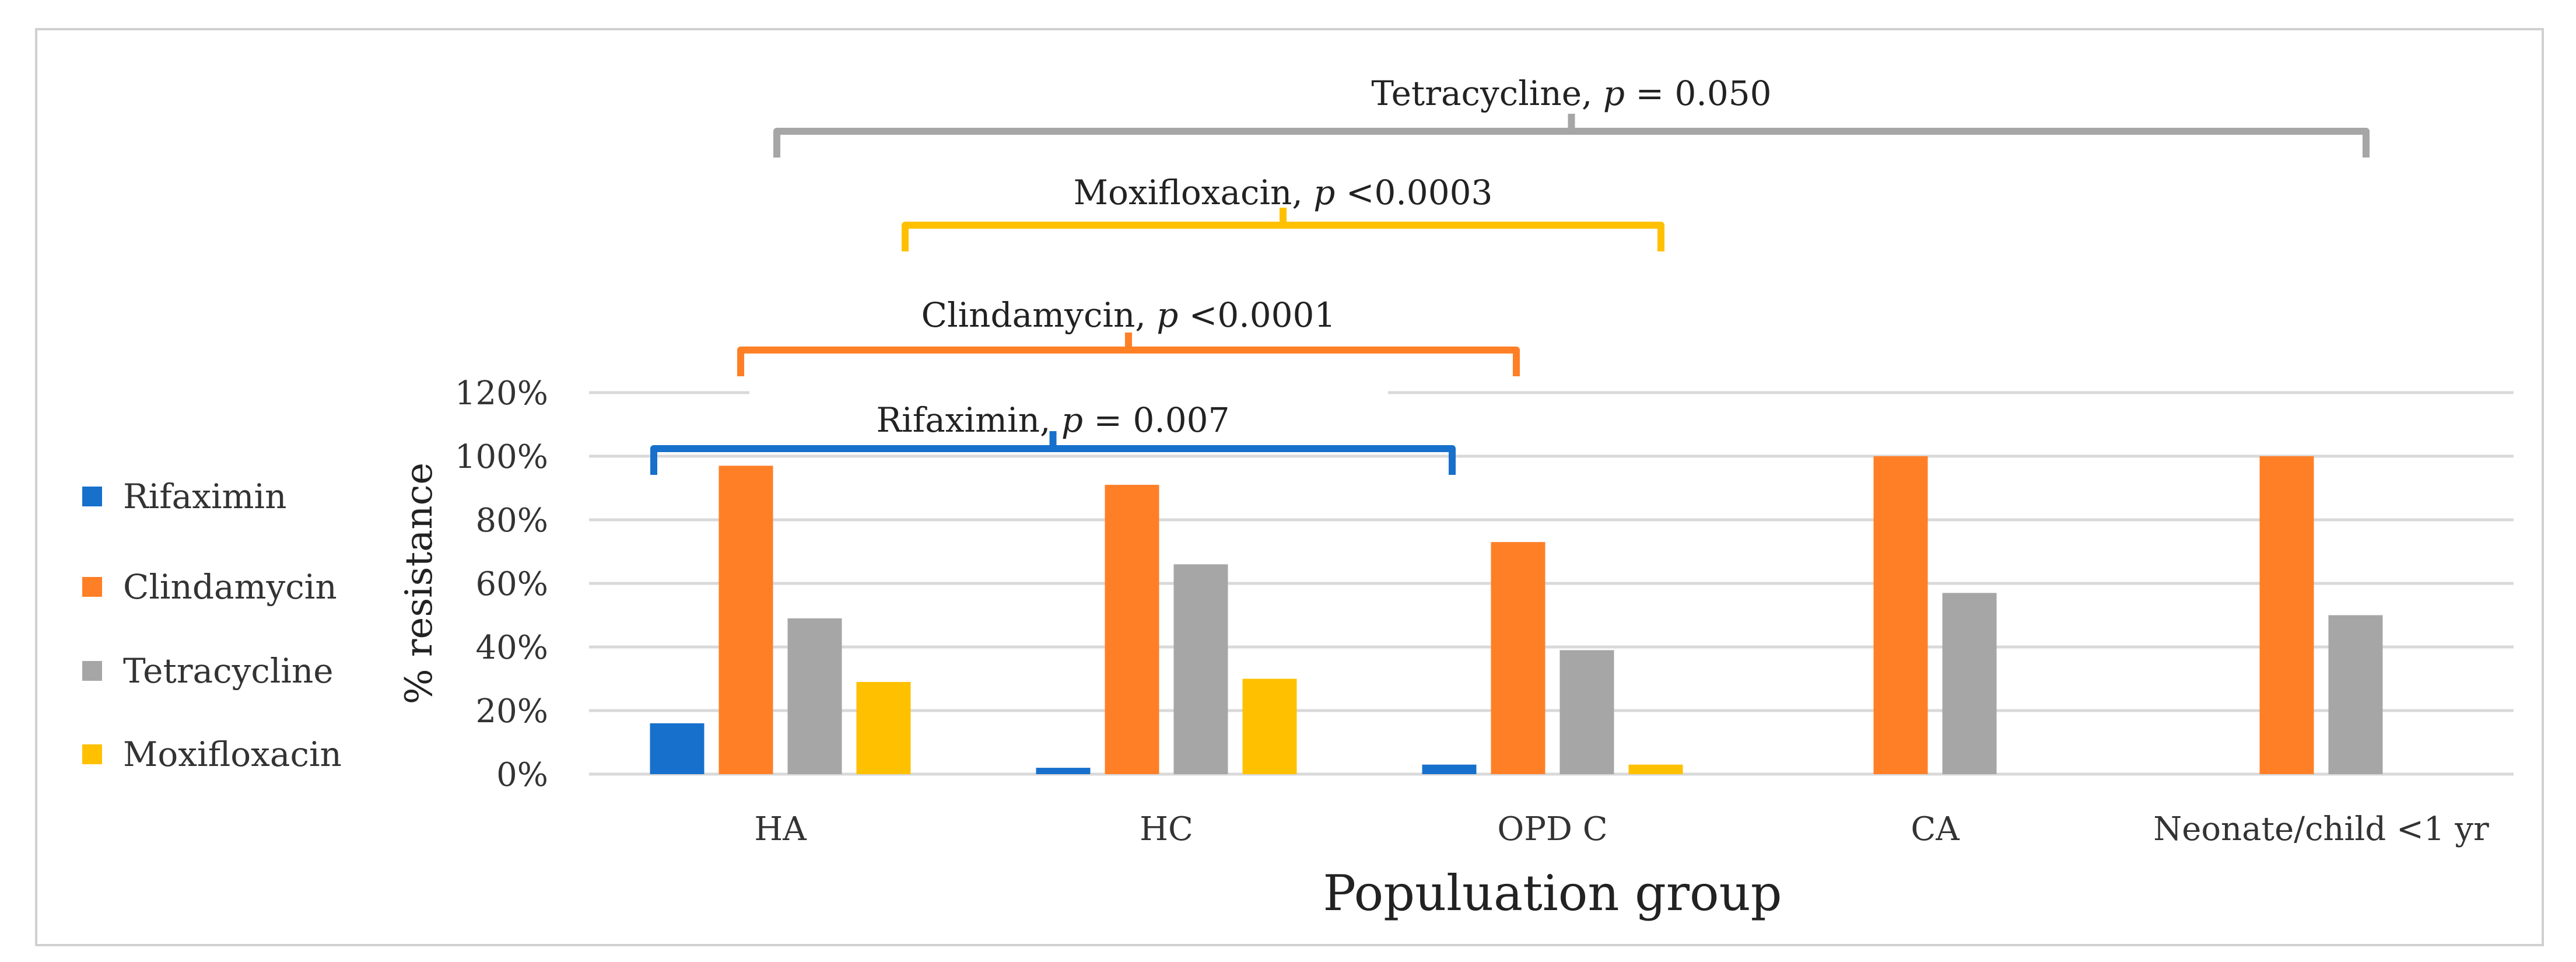 Image resolution: width=2576 pixels, height=962 pixels. Describe the element at coordinates (204, 497) in the screenshot. I see `legend-label: Rifaximin` at that location.